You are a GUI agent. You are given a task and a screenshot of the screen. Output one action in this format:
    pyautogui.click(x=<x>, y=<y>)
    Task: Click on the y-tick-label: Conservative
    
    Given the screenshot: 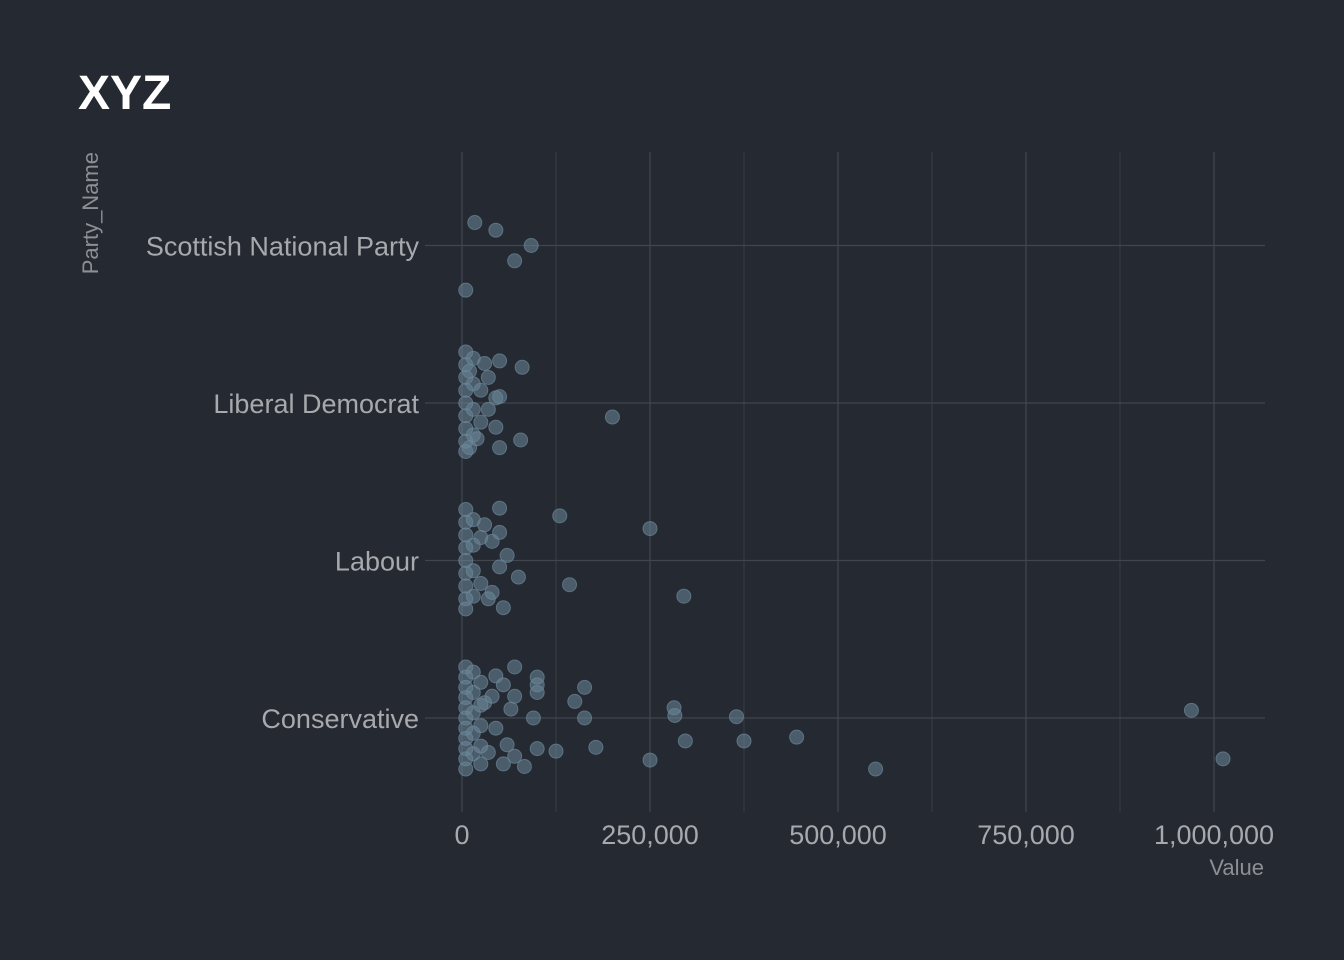 What is the action you would take?
    pyautogui.click(x=340, y=719)
    